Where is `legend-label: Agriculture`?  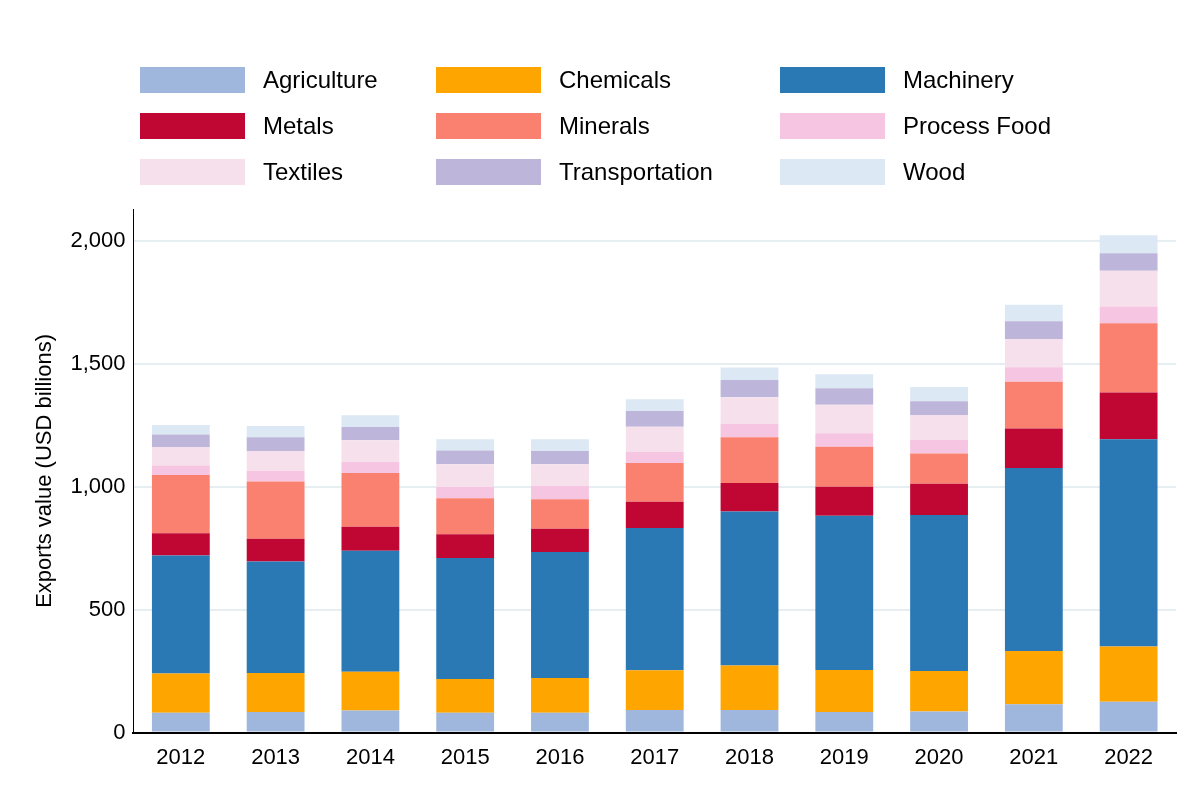 legend-label: Agriculture is located at coordinates (320, 79).